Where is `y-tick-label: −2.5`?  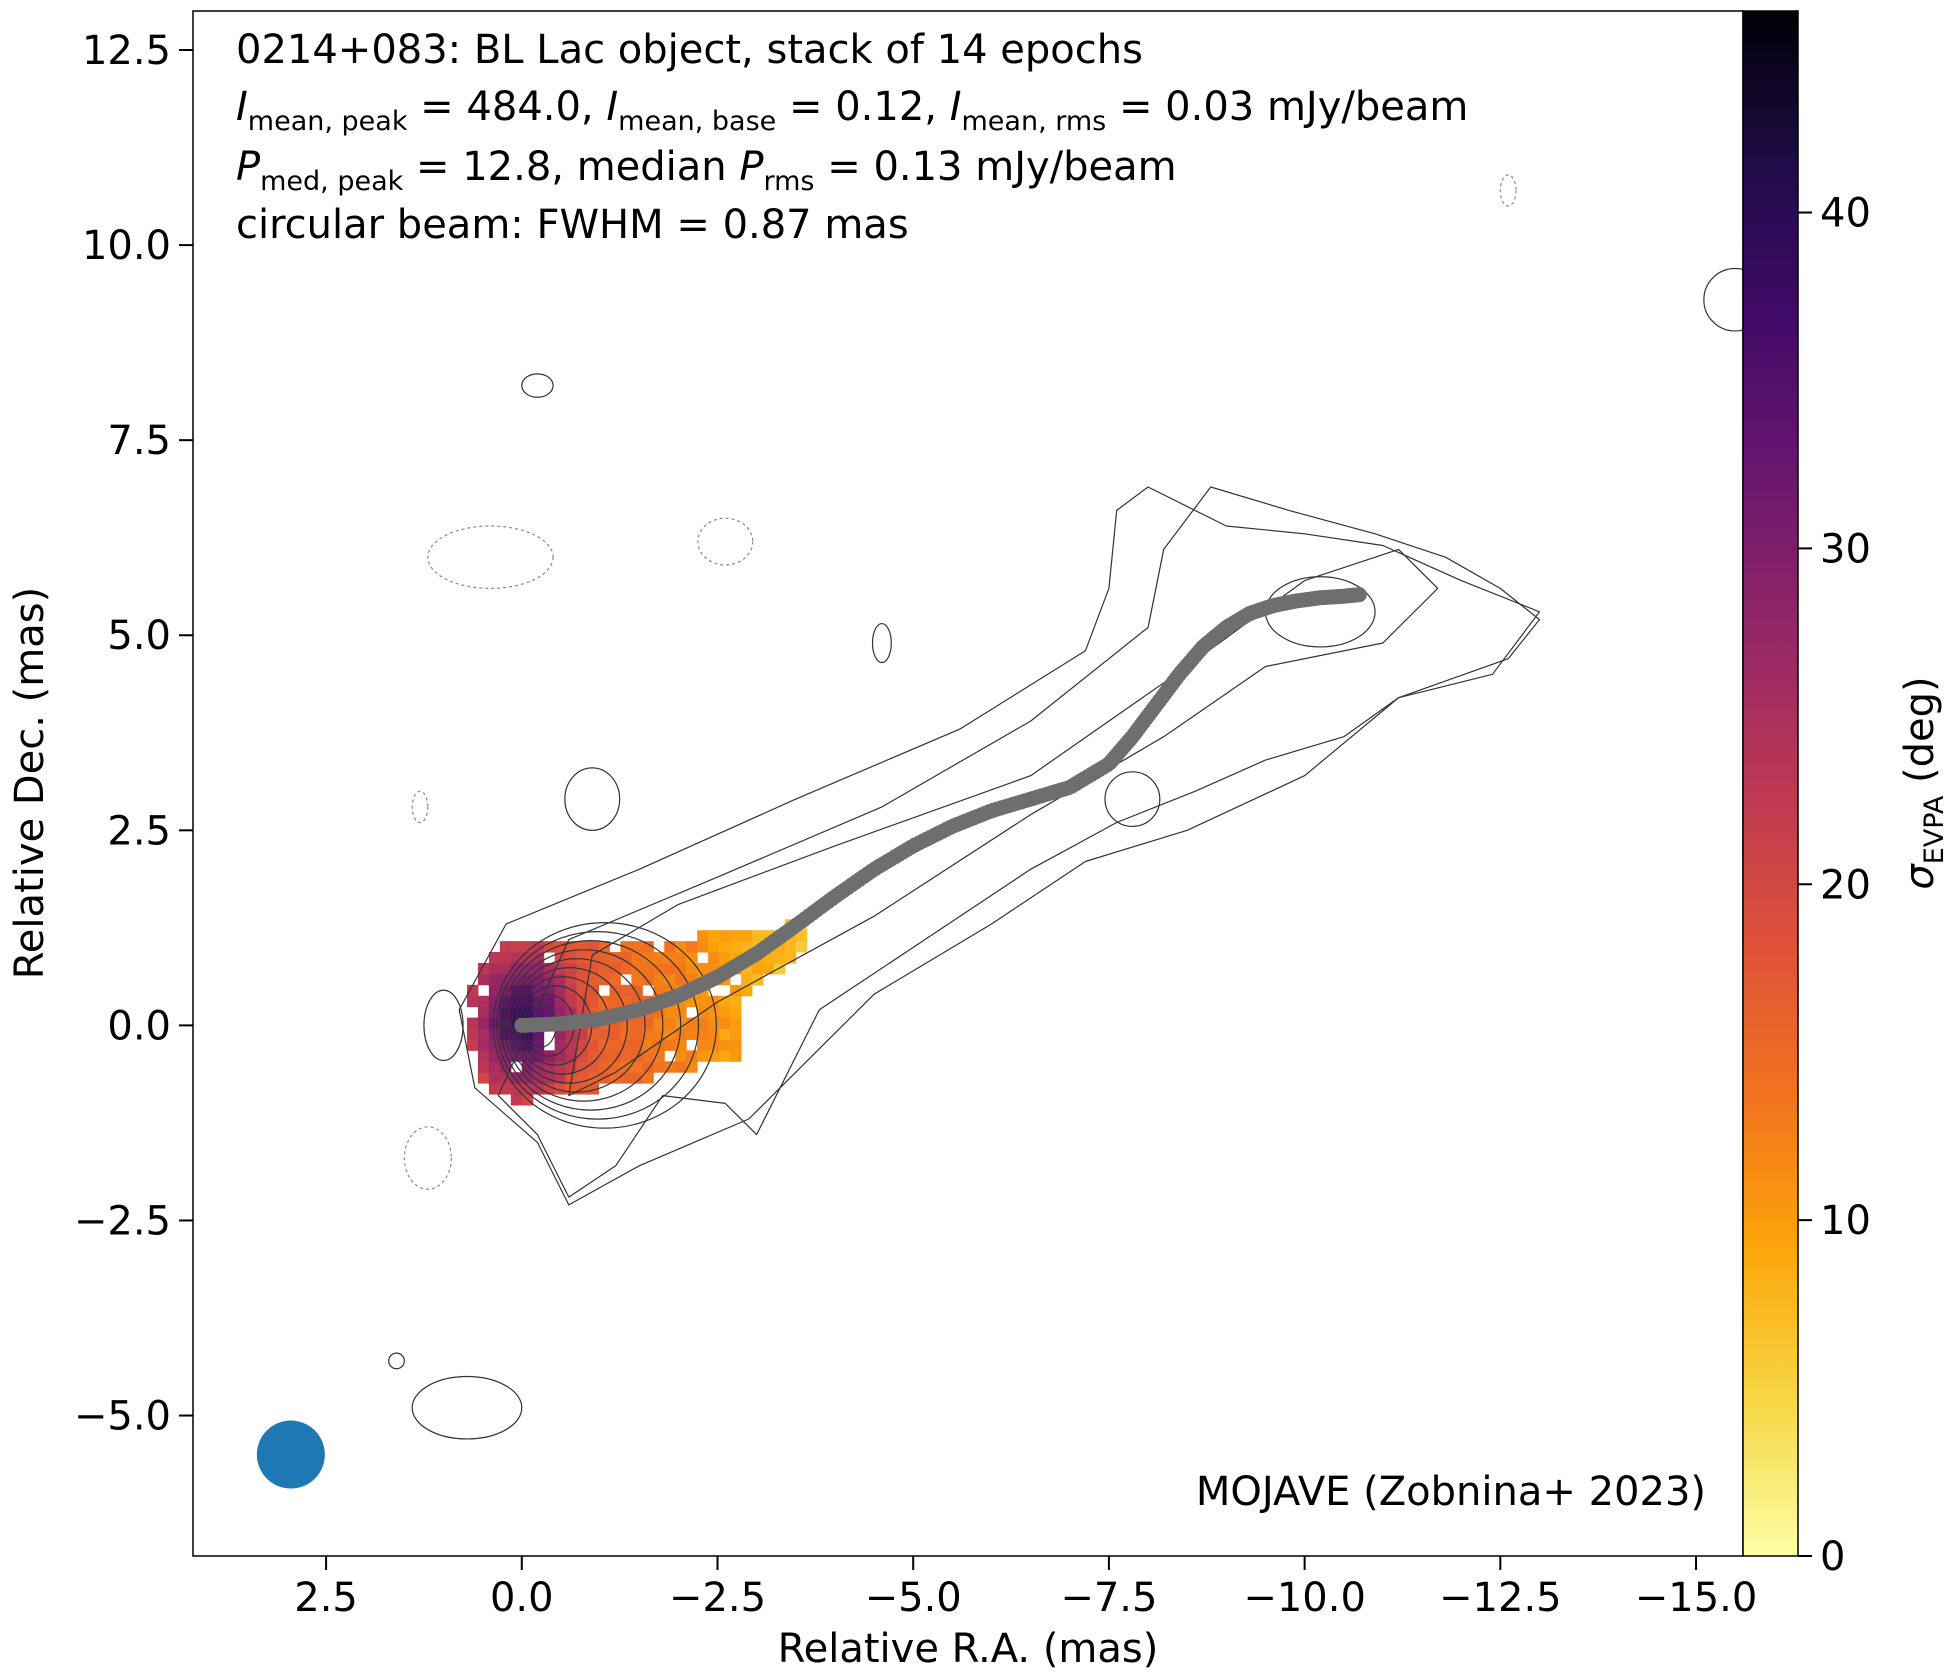 y-tick-label: −2.5 is located at coordinates (122, 1221).